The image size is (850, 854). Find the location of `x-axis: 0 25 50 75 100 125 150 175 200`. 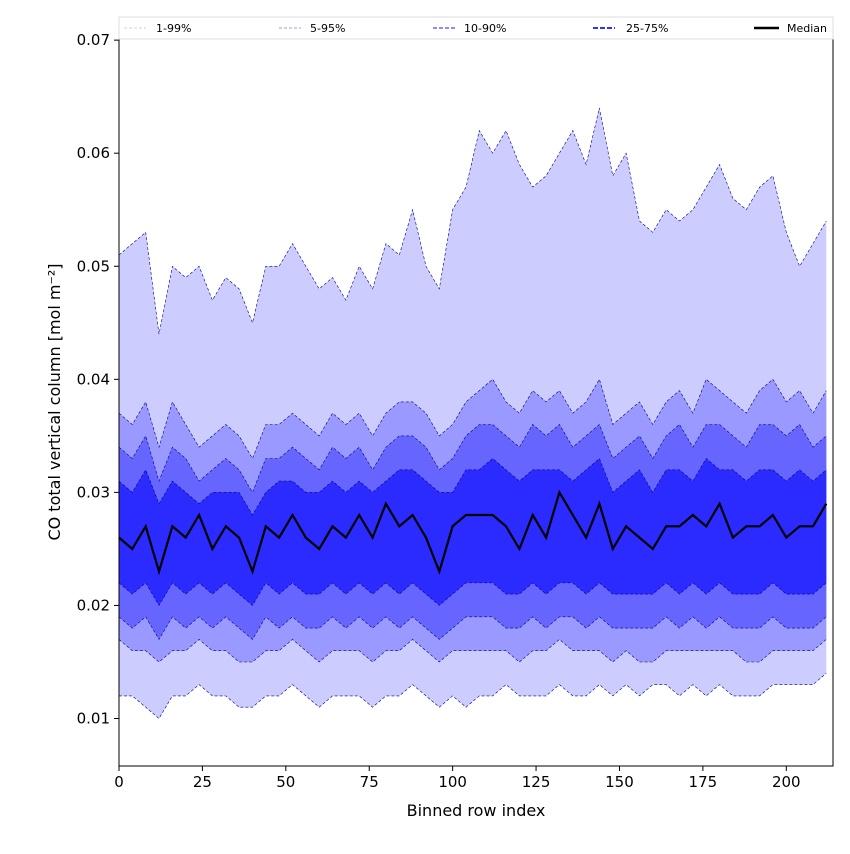

x-axis: 0 25 50 75 100 125 150 175 200 is located at coordinates (457, 778).